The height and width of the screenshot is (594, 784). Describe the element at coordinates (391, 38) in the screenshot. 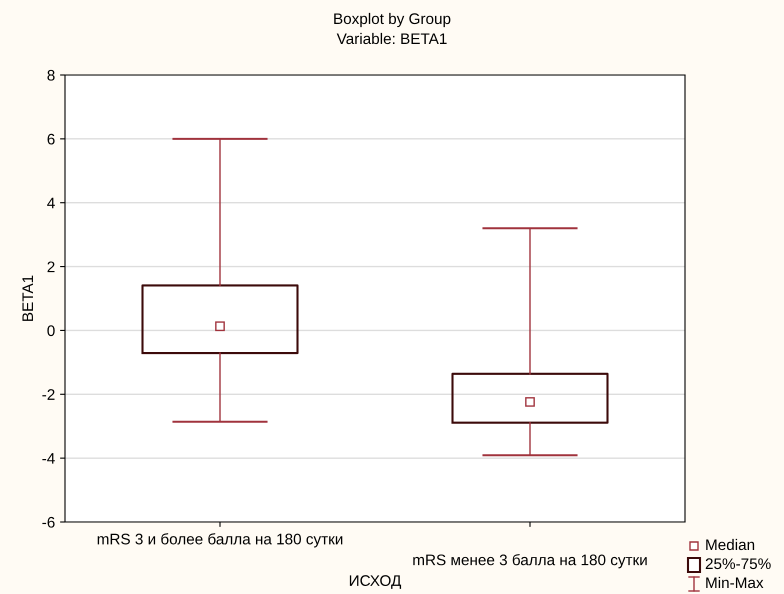

I see `chart-subtitle: Variable: BETA1` at that location.